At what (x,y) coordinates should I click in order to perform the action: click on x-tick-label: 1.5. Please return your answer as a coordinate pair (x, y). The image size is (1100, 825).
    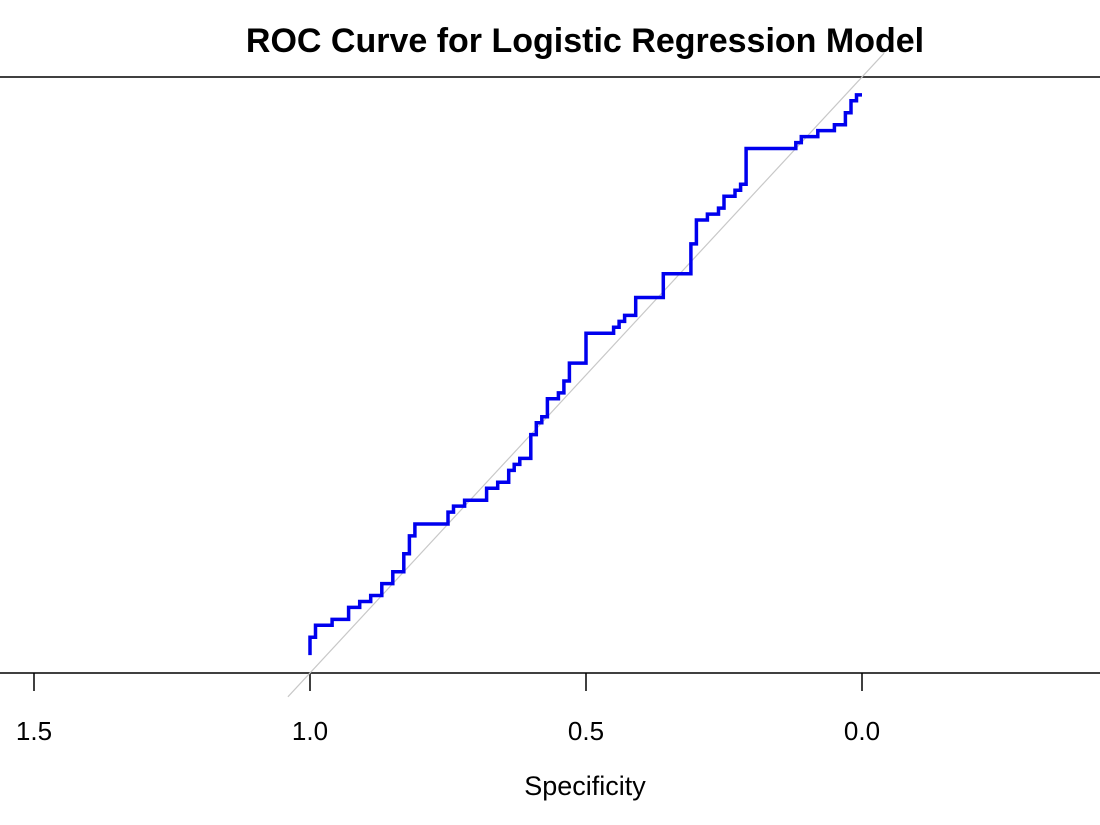
    Looking at the image, I should click on (34, 731).